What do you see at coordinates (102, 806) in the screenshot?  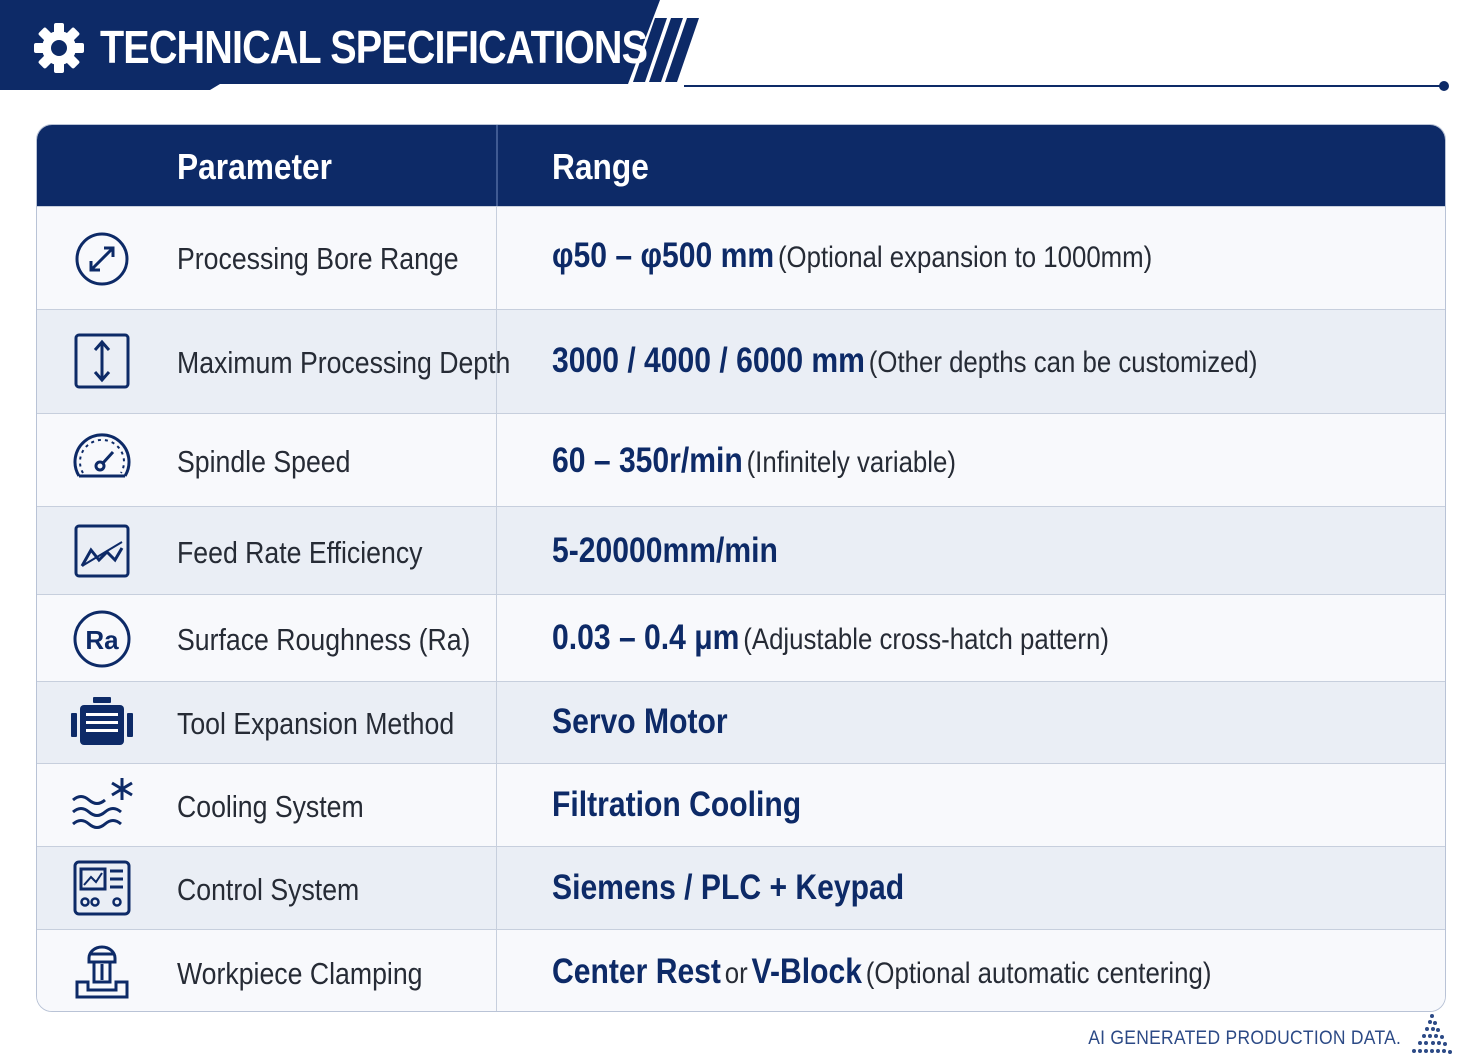 I see `coolant-waves-icon` at bounding box center [102, 806].